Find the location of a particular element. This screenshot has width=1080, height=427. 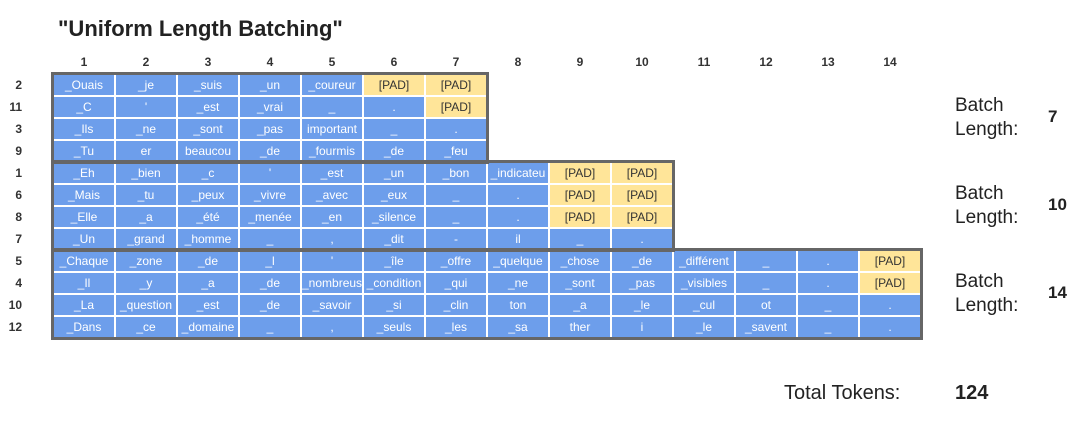

token-cell: _y is located at coordinates (146, 283).